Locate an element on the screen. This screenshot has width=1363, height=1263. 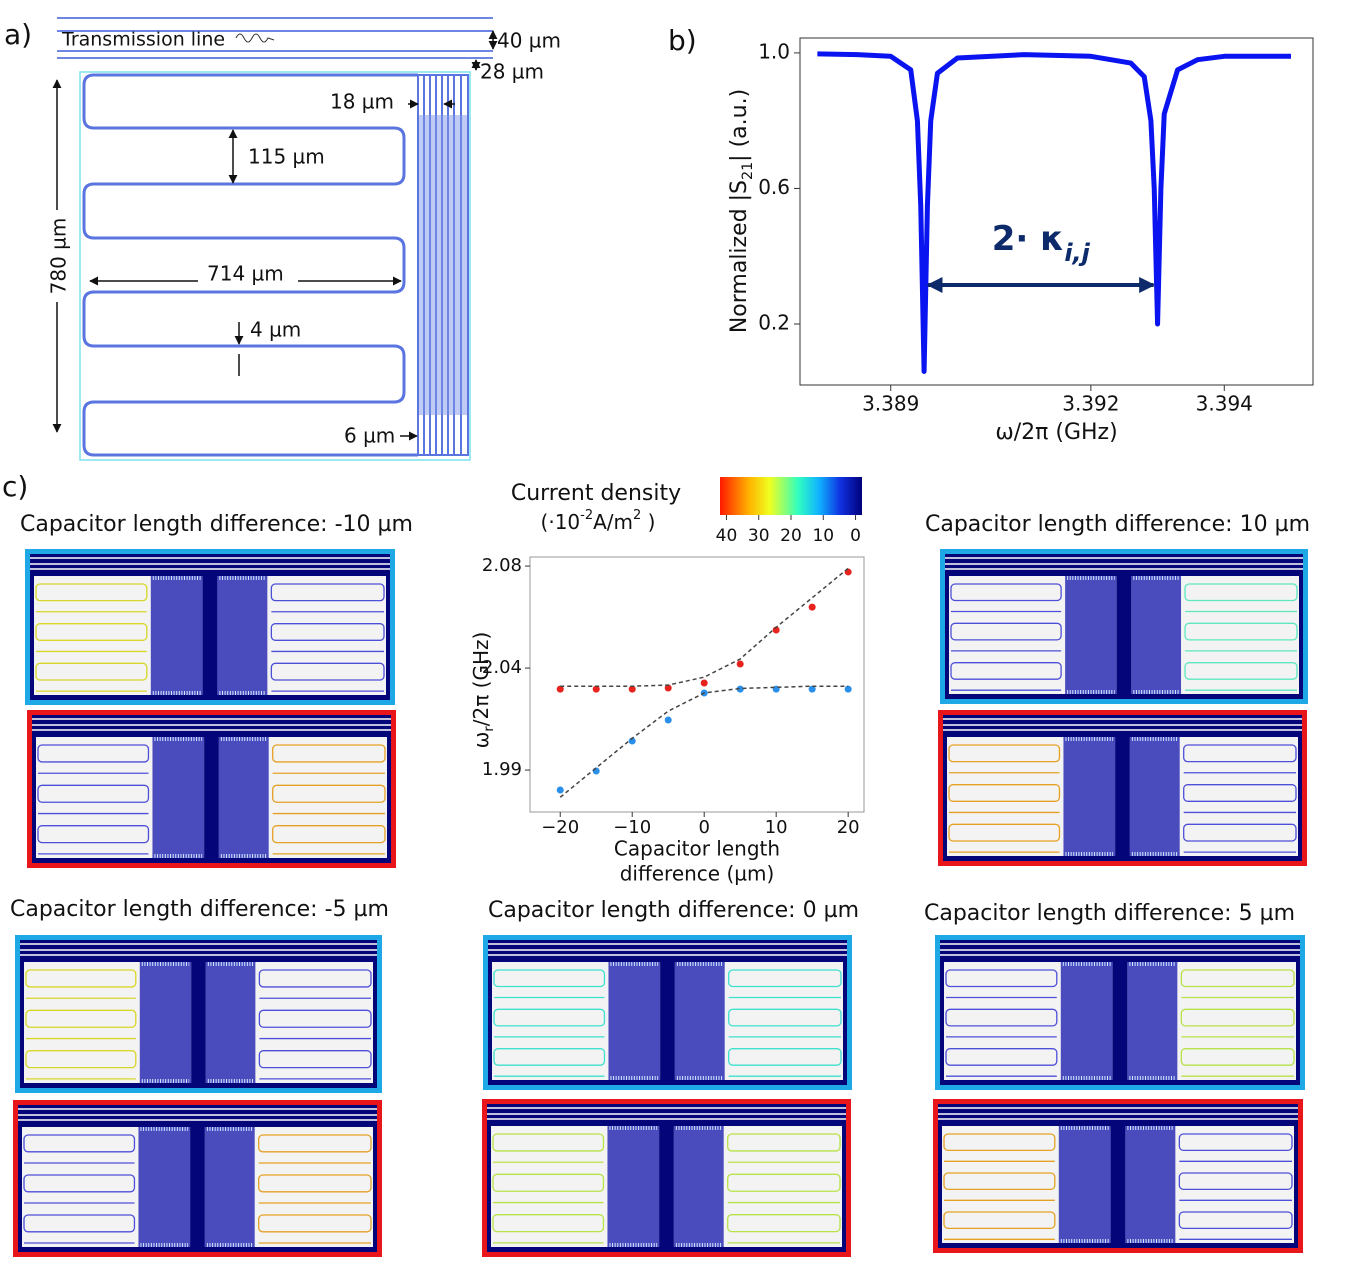
colorbar-tick-label: 40 is located at coordinates (727, 536).